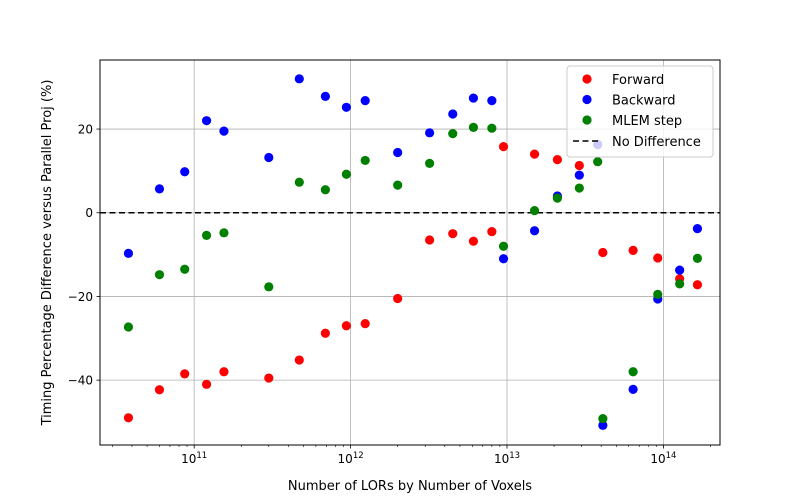 This screenshot has width=800, height=500. I want to click on legend-marker-forward, so click(587, 79).